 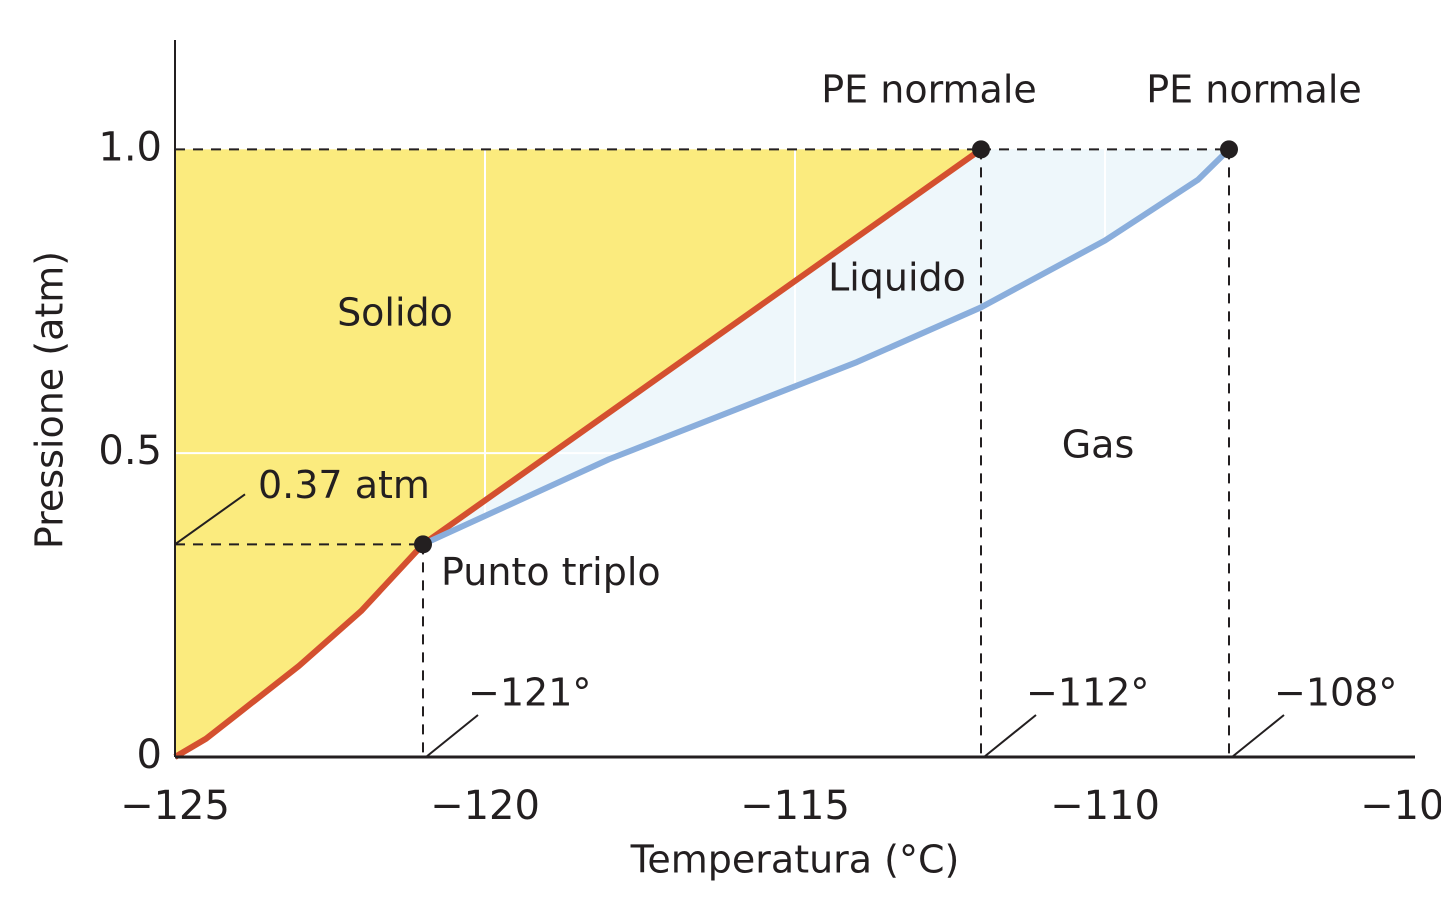 What do you see at coordinates (395, 313) in the screenshot?
I see `region-label: Solido` at bounding box center [395, 313].